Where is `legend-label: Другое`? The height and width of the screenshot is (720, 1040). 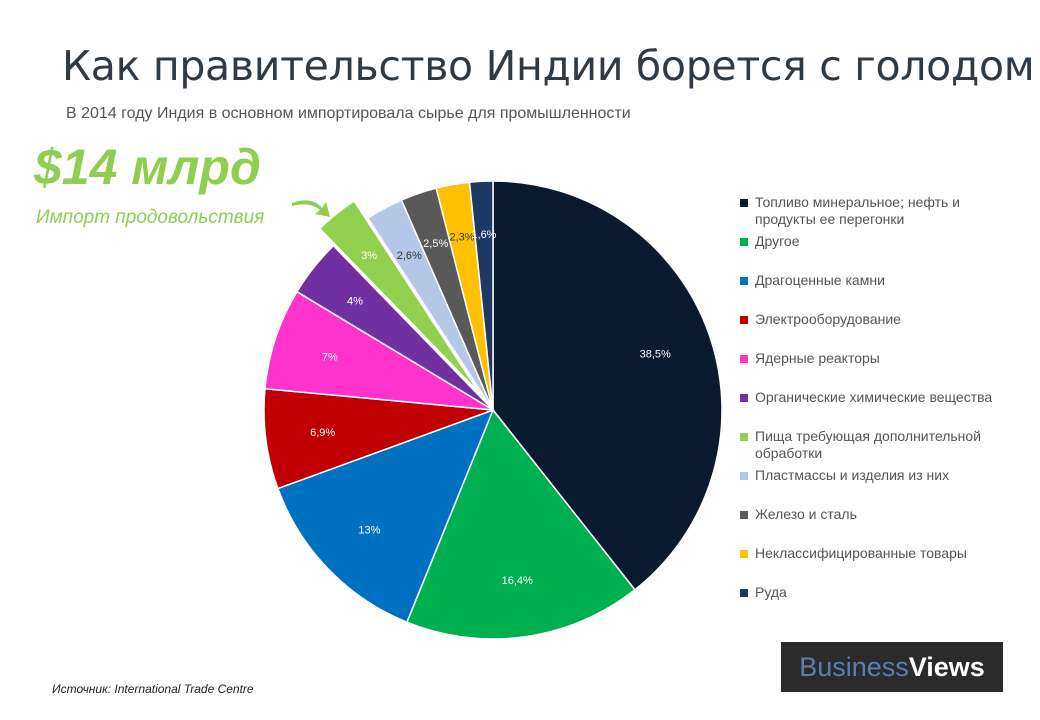
legend-label: Другое is located at coordinates (777, 241).